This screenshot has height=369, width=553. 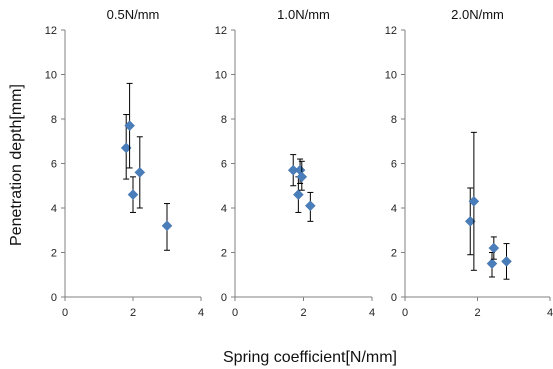 What do you see at coordinates (303, 14) in the screenshot?
I see `panel-title: 1.0N/mm` at bounding box center [303, 14].